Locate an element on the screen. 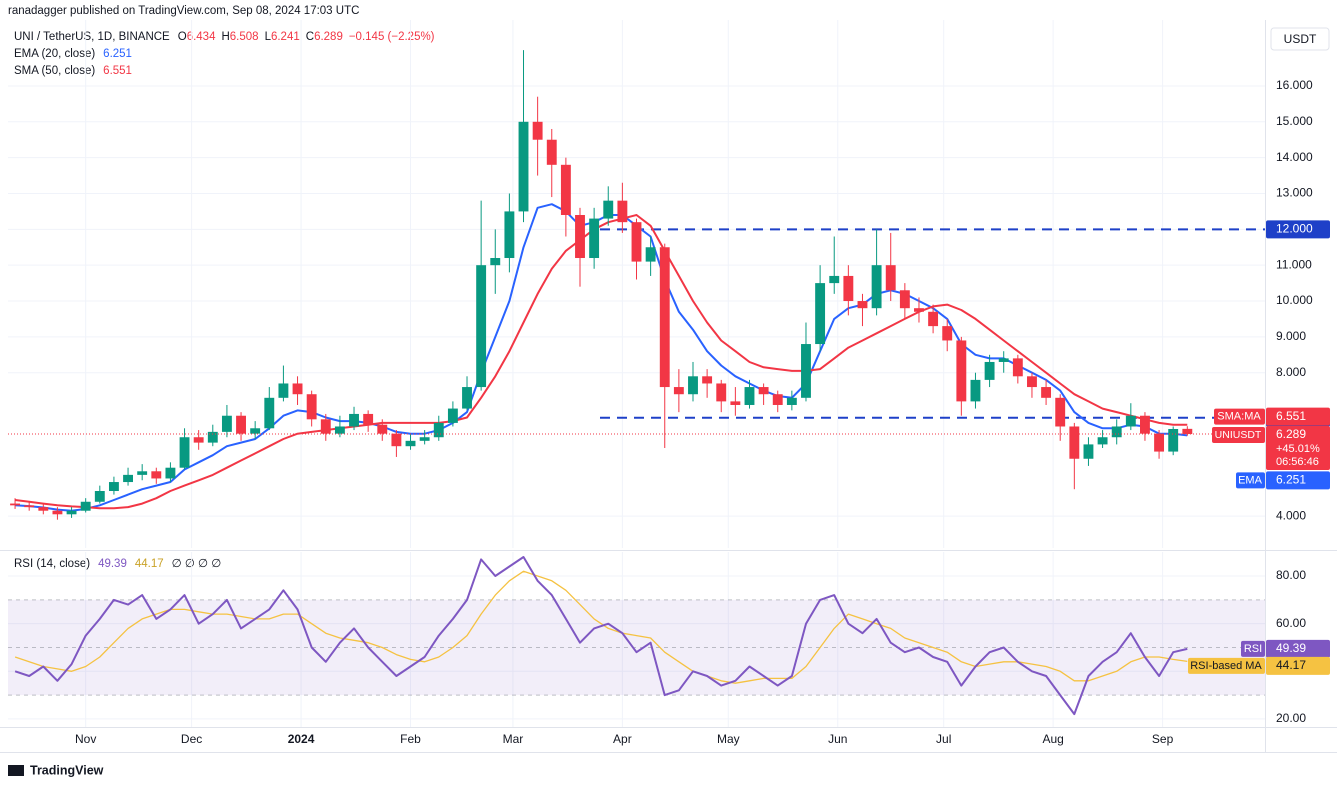 This screenshot has width=1337, height=785. currency-box is located at coordinates (1300, 39).